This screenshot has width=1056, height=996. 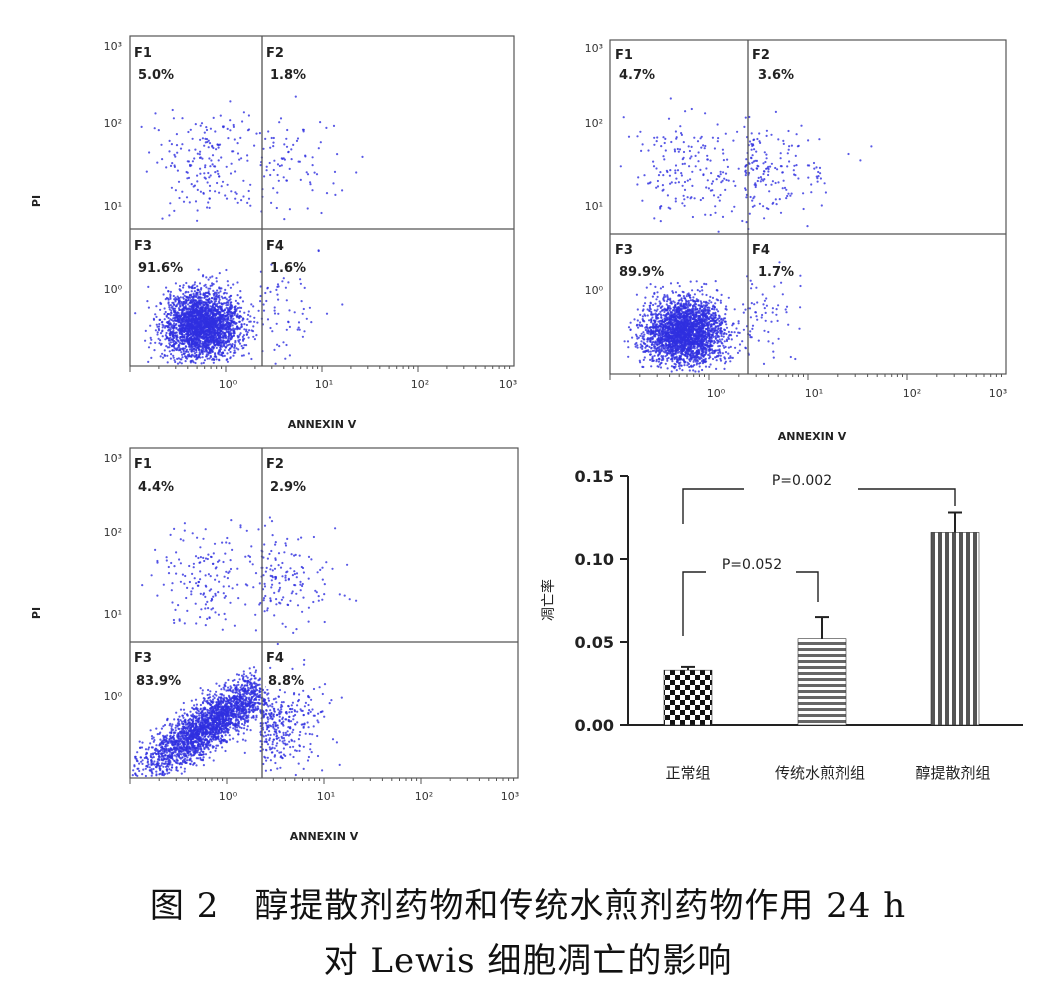 What do you see at coordinates (322, 424) in the screenshot?
I see `x-axis-label: ANNEXIN V` at bounding box center [322, 424].